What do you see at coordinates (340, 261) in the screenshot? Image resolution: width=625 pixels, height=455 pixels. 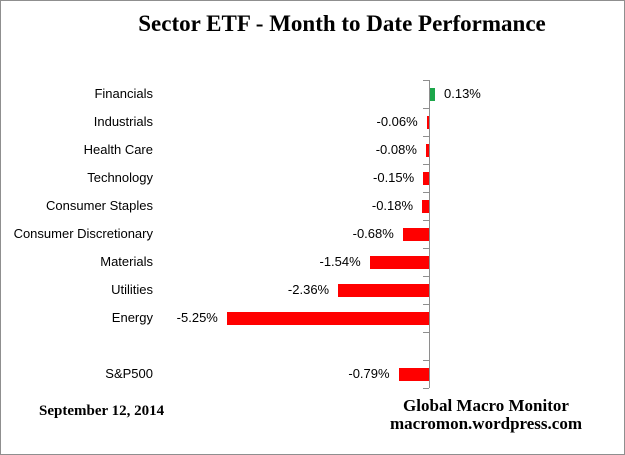 I see `value-label-materials: -1.54%` at bounding box center [340, 261].